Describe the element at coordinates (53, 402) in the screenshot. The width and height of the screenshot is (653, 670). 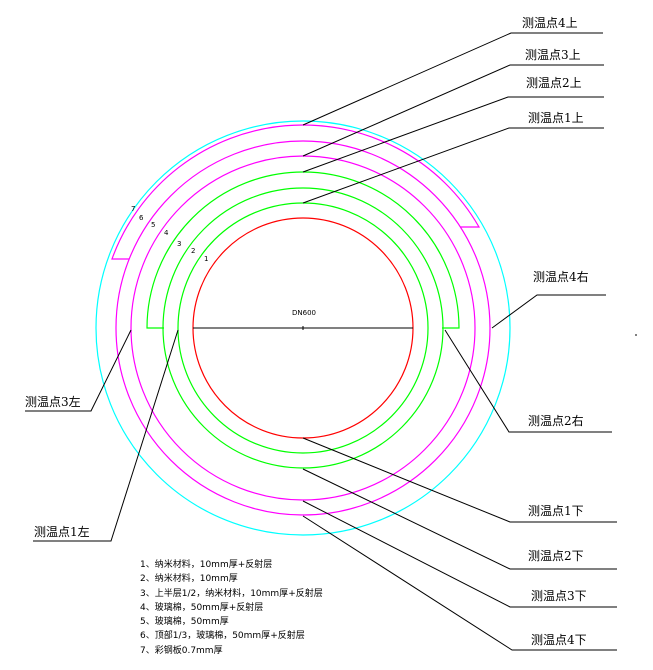
I see `callout-left3: 测温点3左` at that location.